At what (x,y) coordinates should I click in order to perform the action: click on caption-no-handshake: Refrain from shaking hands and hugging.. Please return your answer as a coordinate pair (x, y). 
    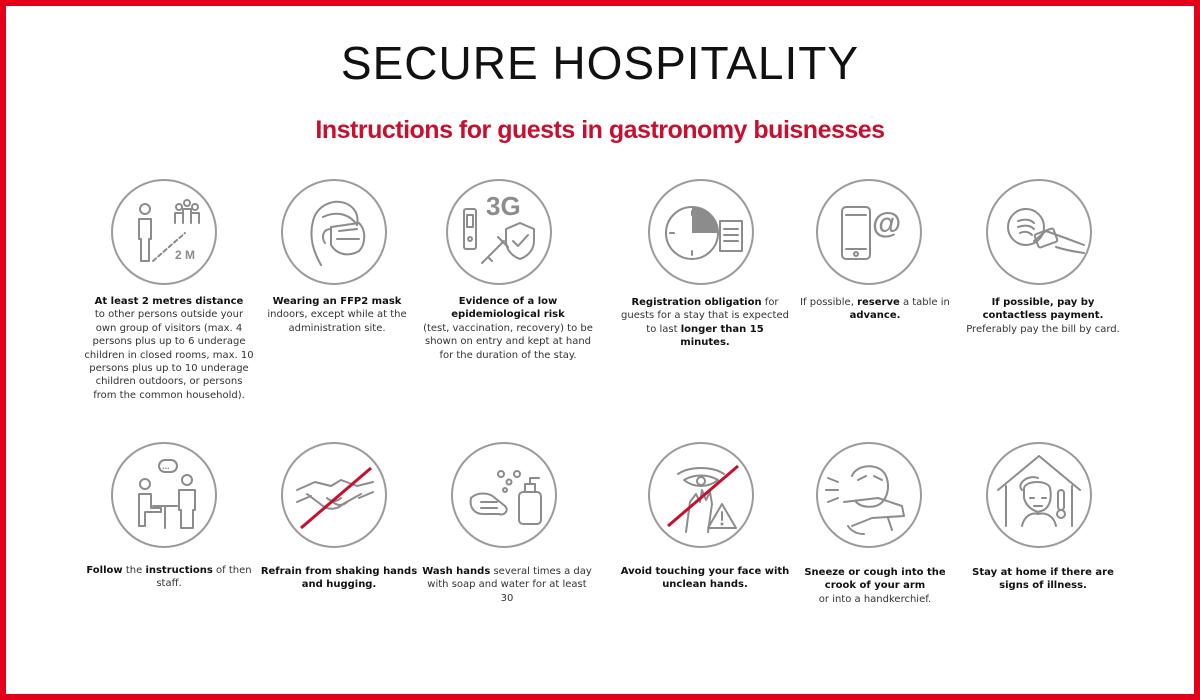
    Looking at the image, I should click on (339, 578).